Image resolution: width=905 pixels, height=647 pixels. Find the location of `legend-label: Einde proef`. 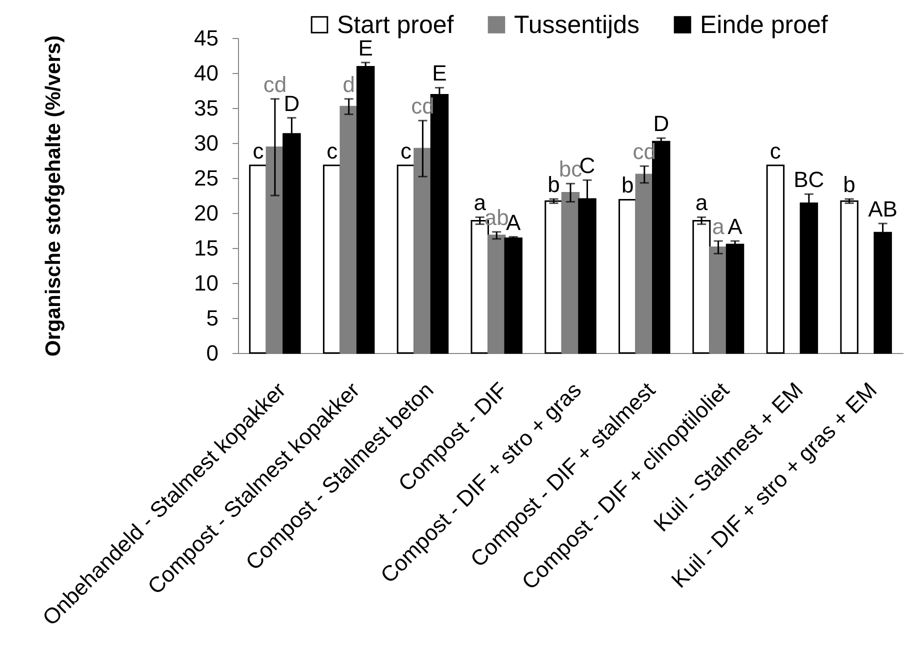

legend-label: Einde proef is located at coordinates (764, 24).